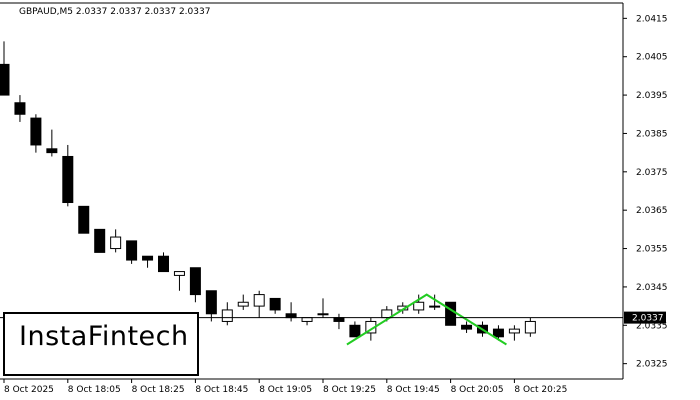 This screenshot has width=700, height=400. I want to click on price-tick-label: 2.0385, so click(652, 134).